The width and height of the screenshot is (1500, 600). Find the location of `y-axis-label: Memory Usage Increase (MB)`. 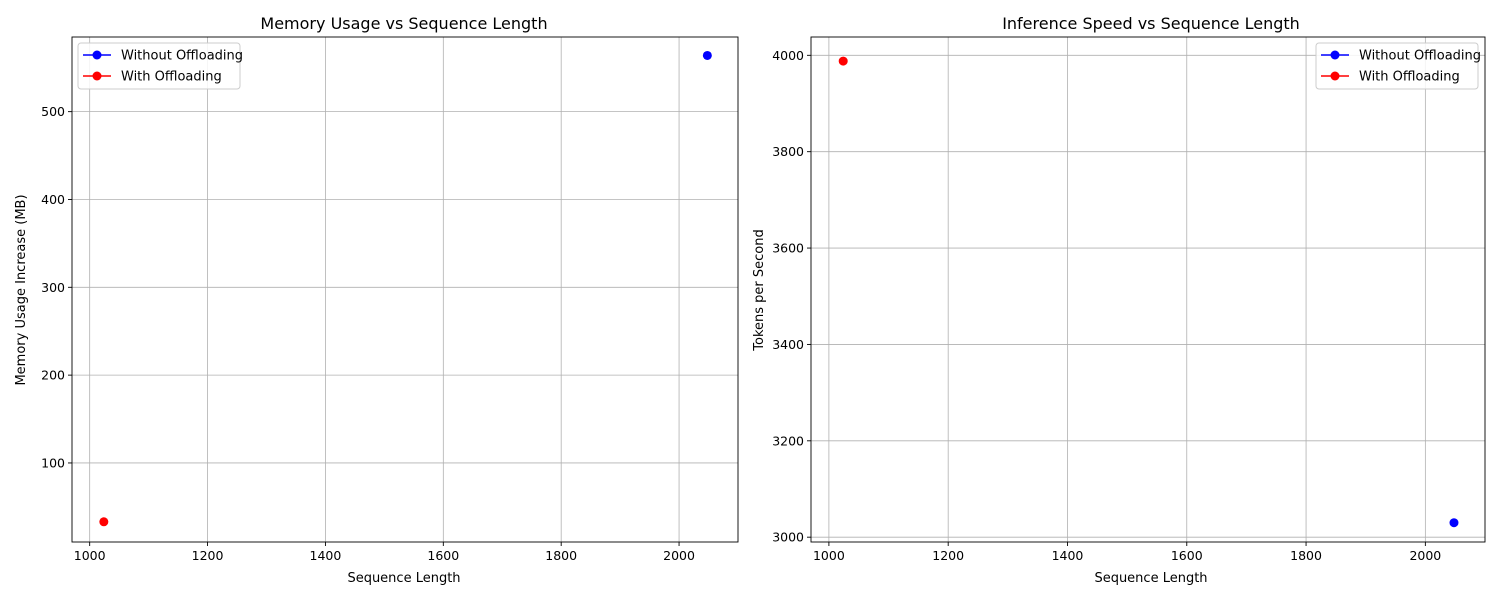

y-axis-label: Memory Usage Increase (MB) is located at coordinates (21, 289).